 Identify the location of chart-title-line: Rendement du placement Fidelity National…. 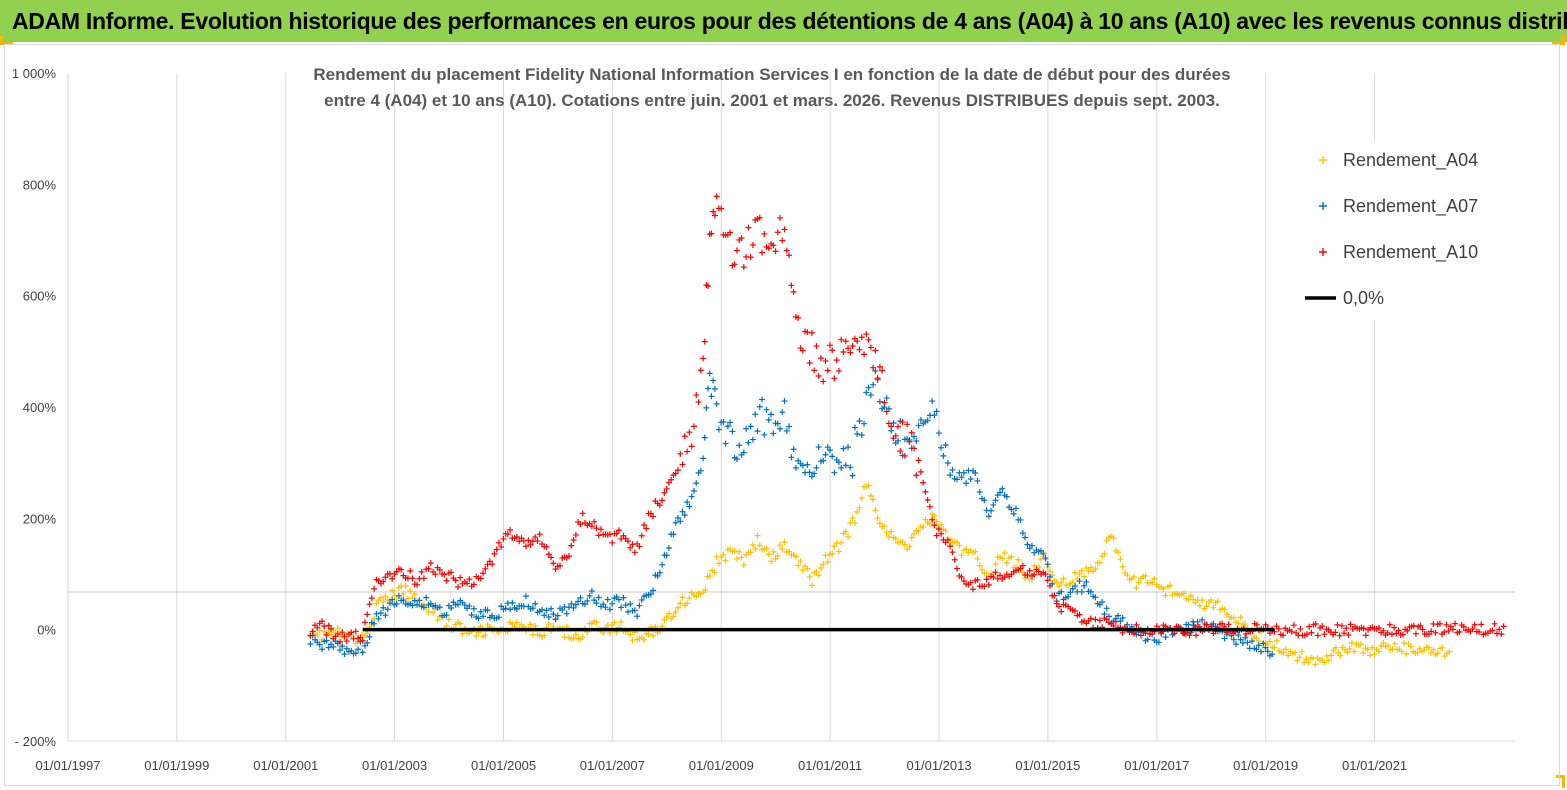
(771, 74).